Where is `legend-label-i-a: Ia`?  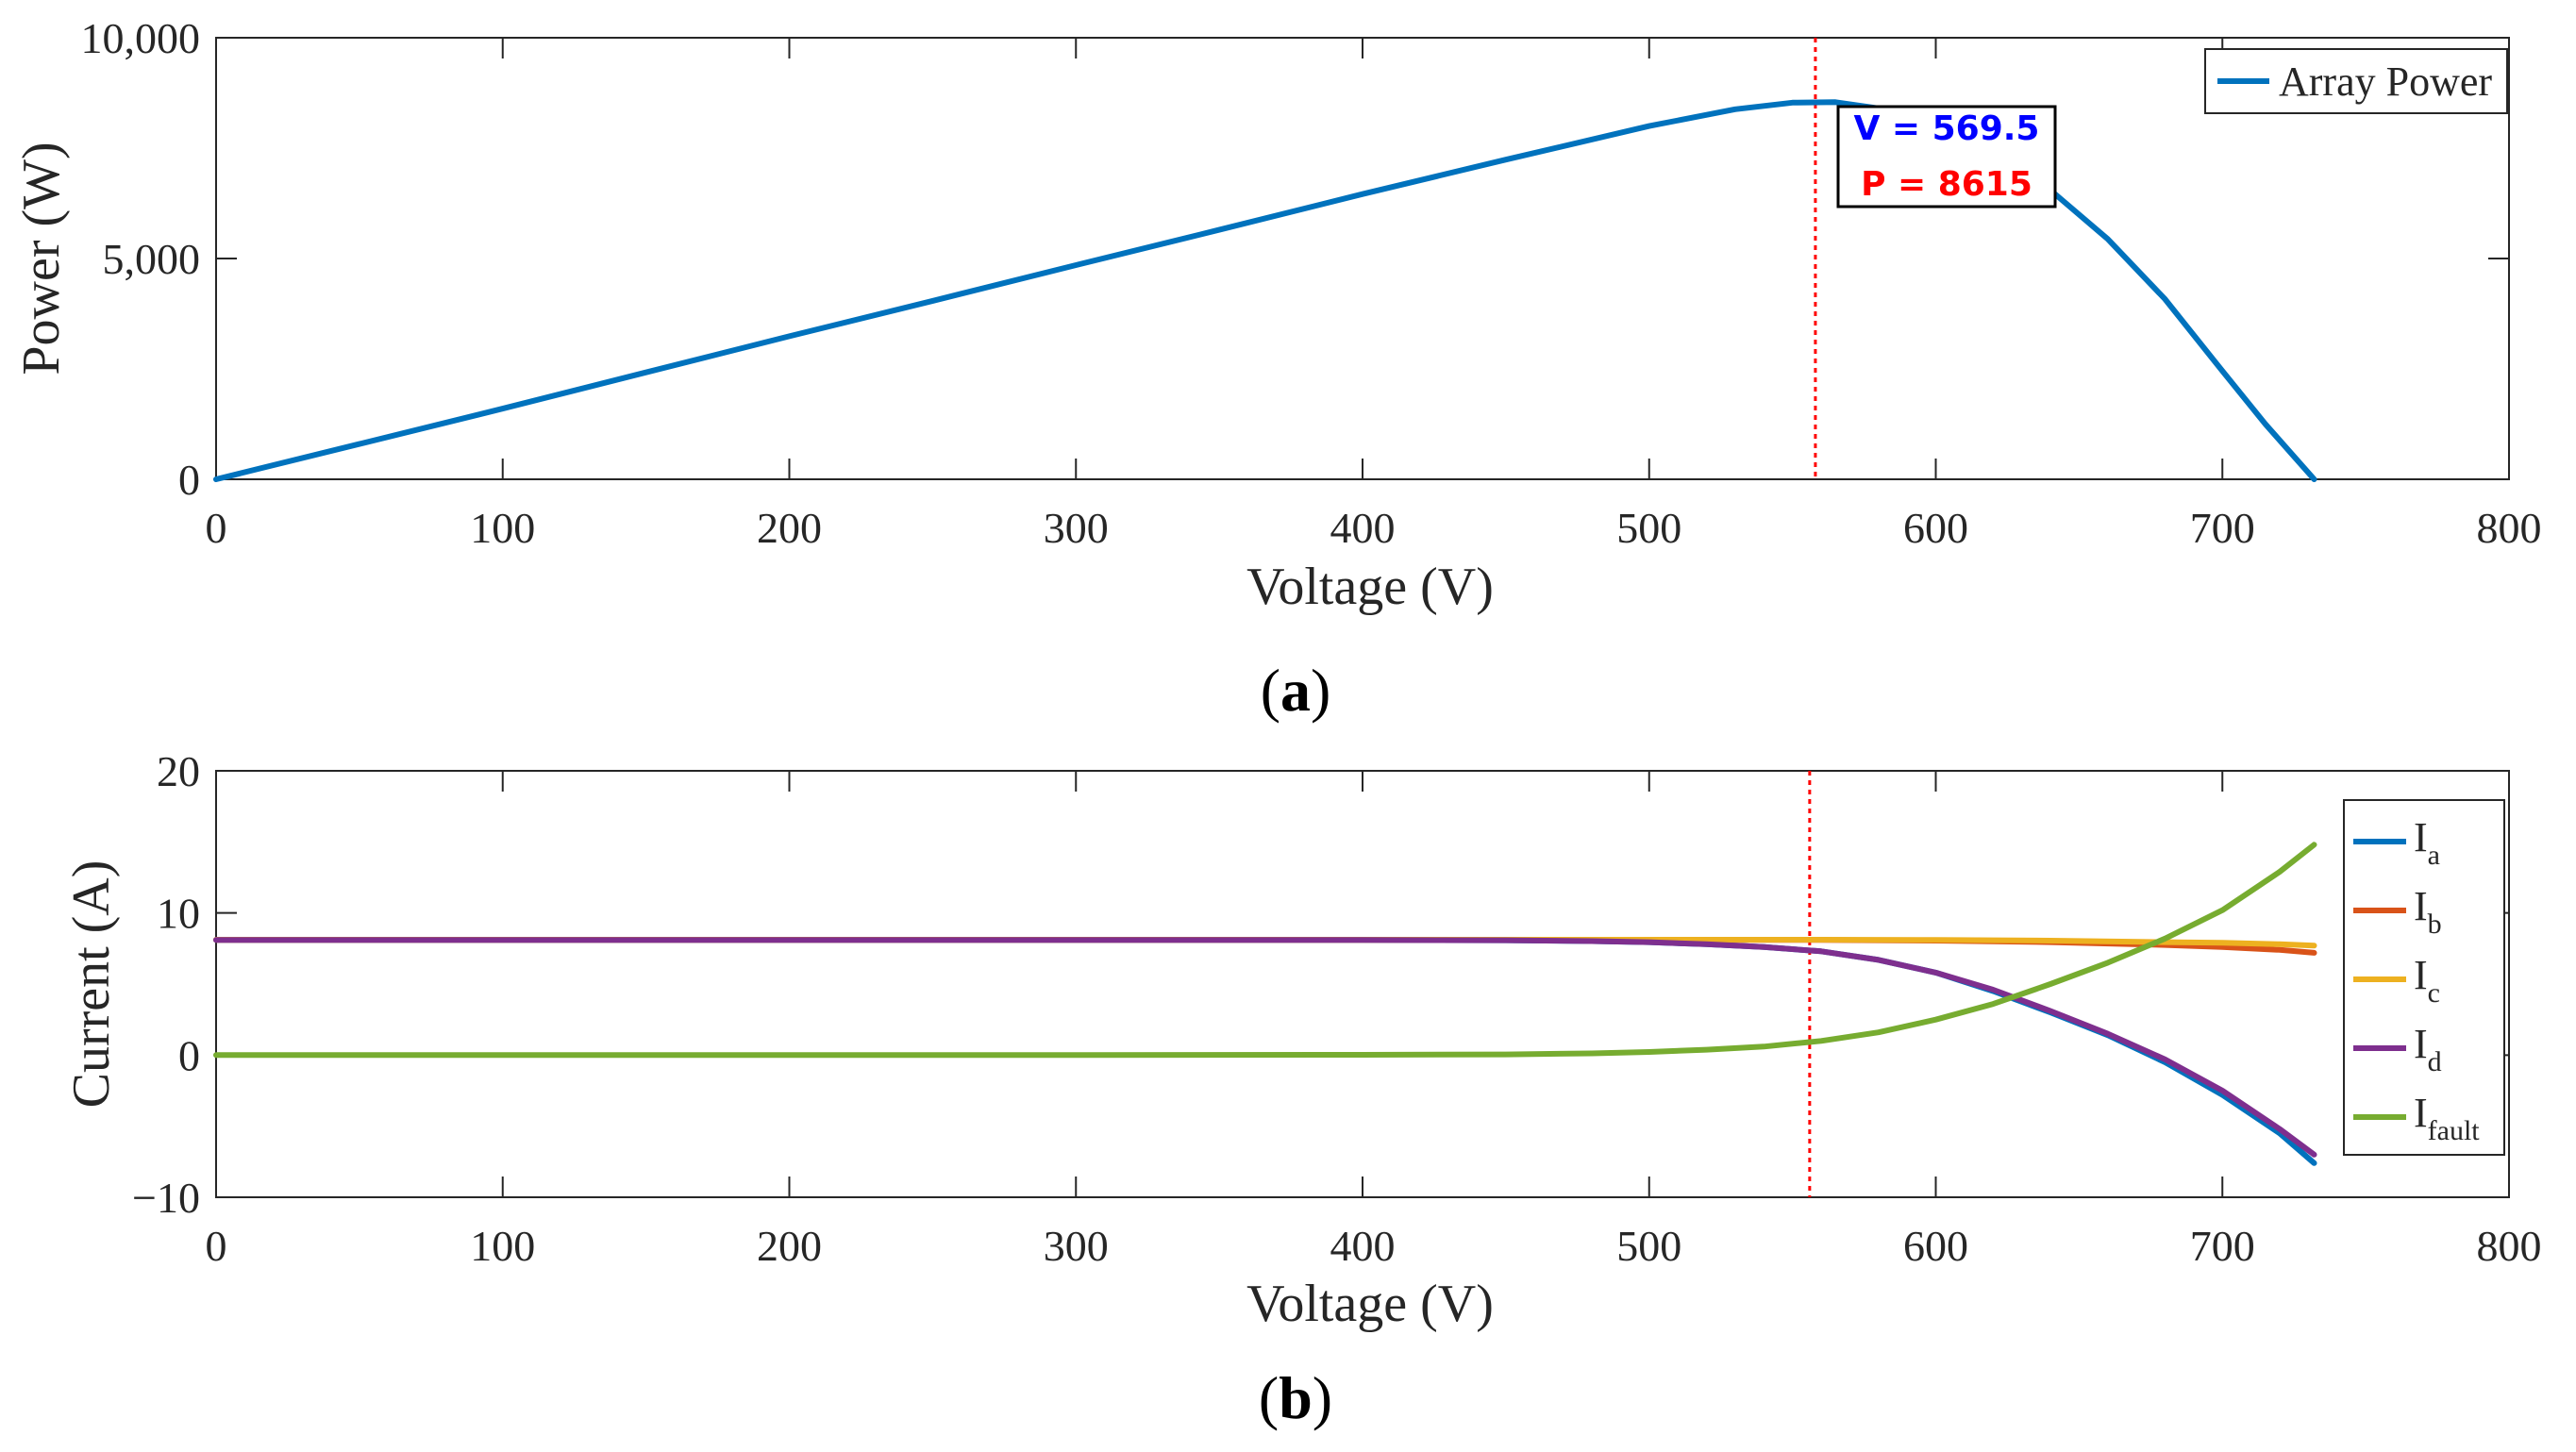 legend-label-i-a: Ia is located at coordinates (2427, 842).